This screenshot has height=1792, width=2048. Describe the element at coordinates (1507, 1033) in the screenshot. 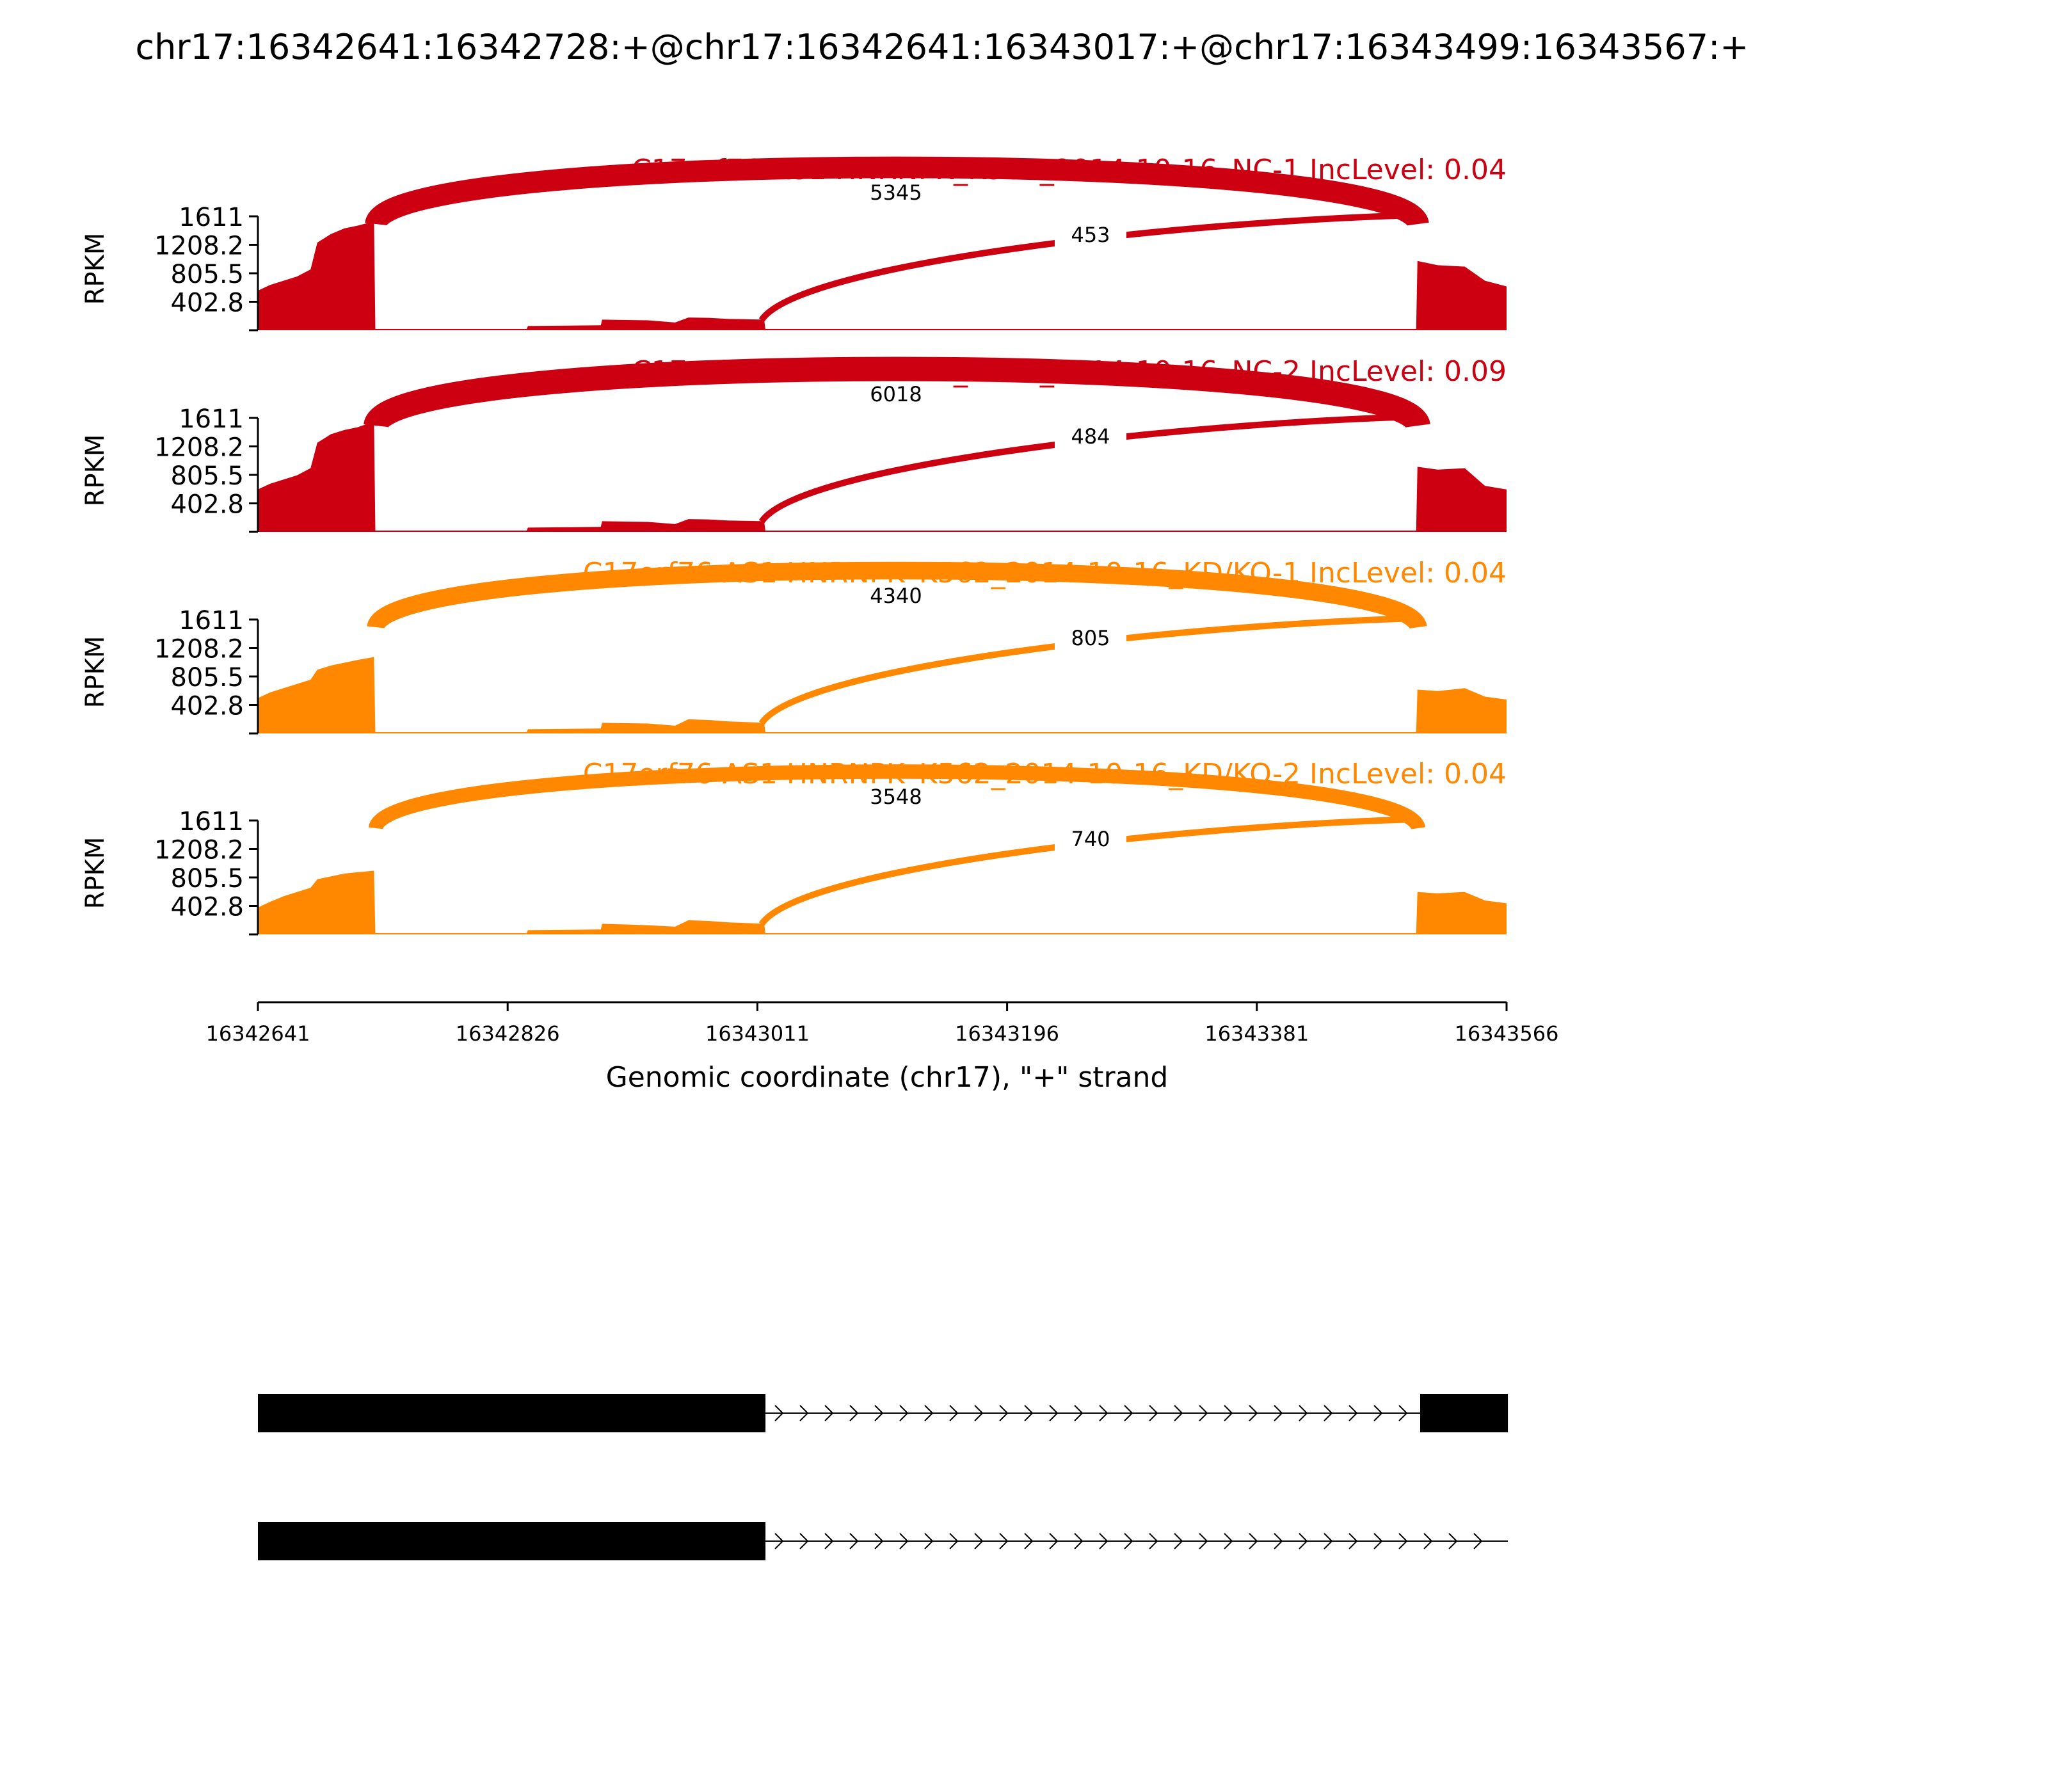

I see `x-tick-label: 16343566` at that location.